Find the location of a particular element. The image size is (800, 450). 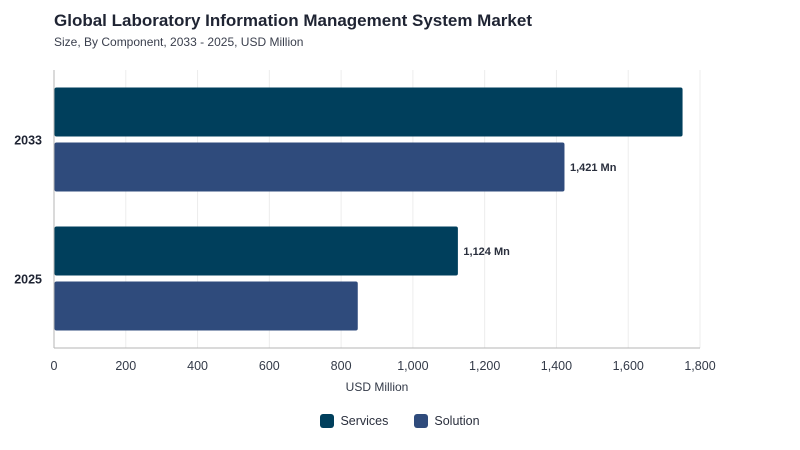

x-tick-label-6: 1,200 is located at coordinates (484, 366).